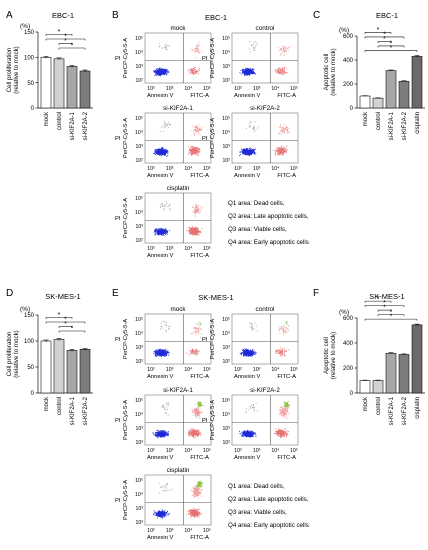 This screenshot has width=428, height=550. What do you see at coordinates (178, 419) in the screenshot?
I see `flow-events` at bounding box center [178, 419].